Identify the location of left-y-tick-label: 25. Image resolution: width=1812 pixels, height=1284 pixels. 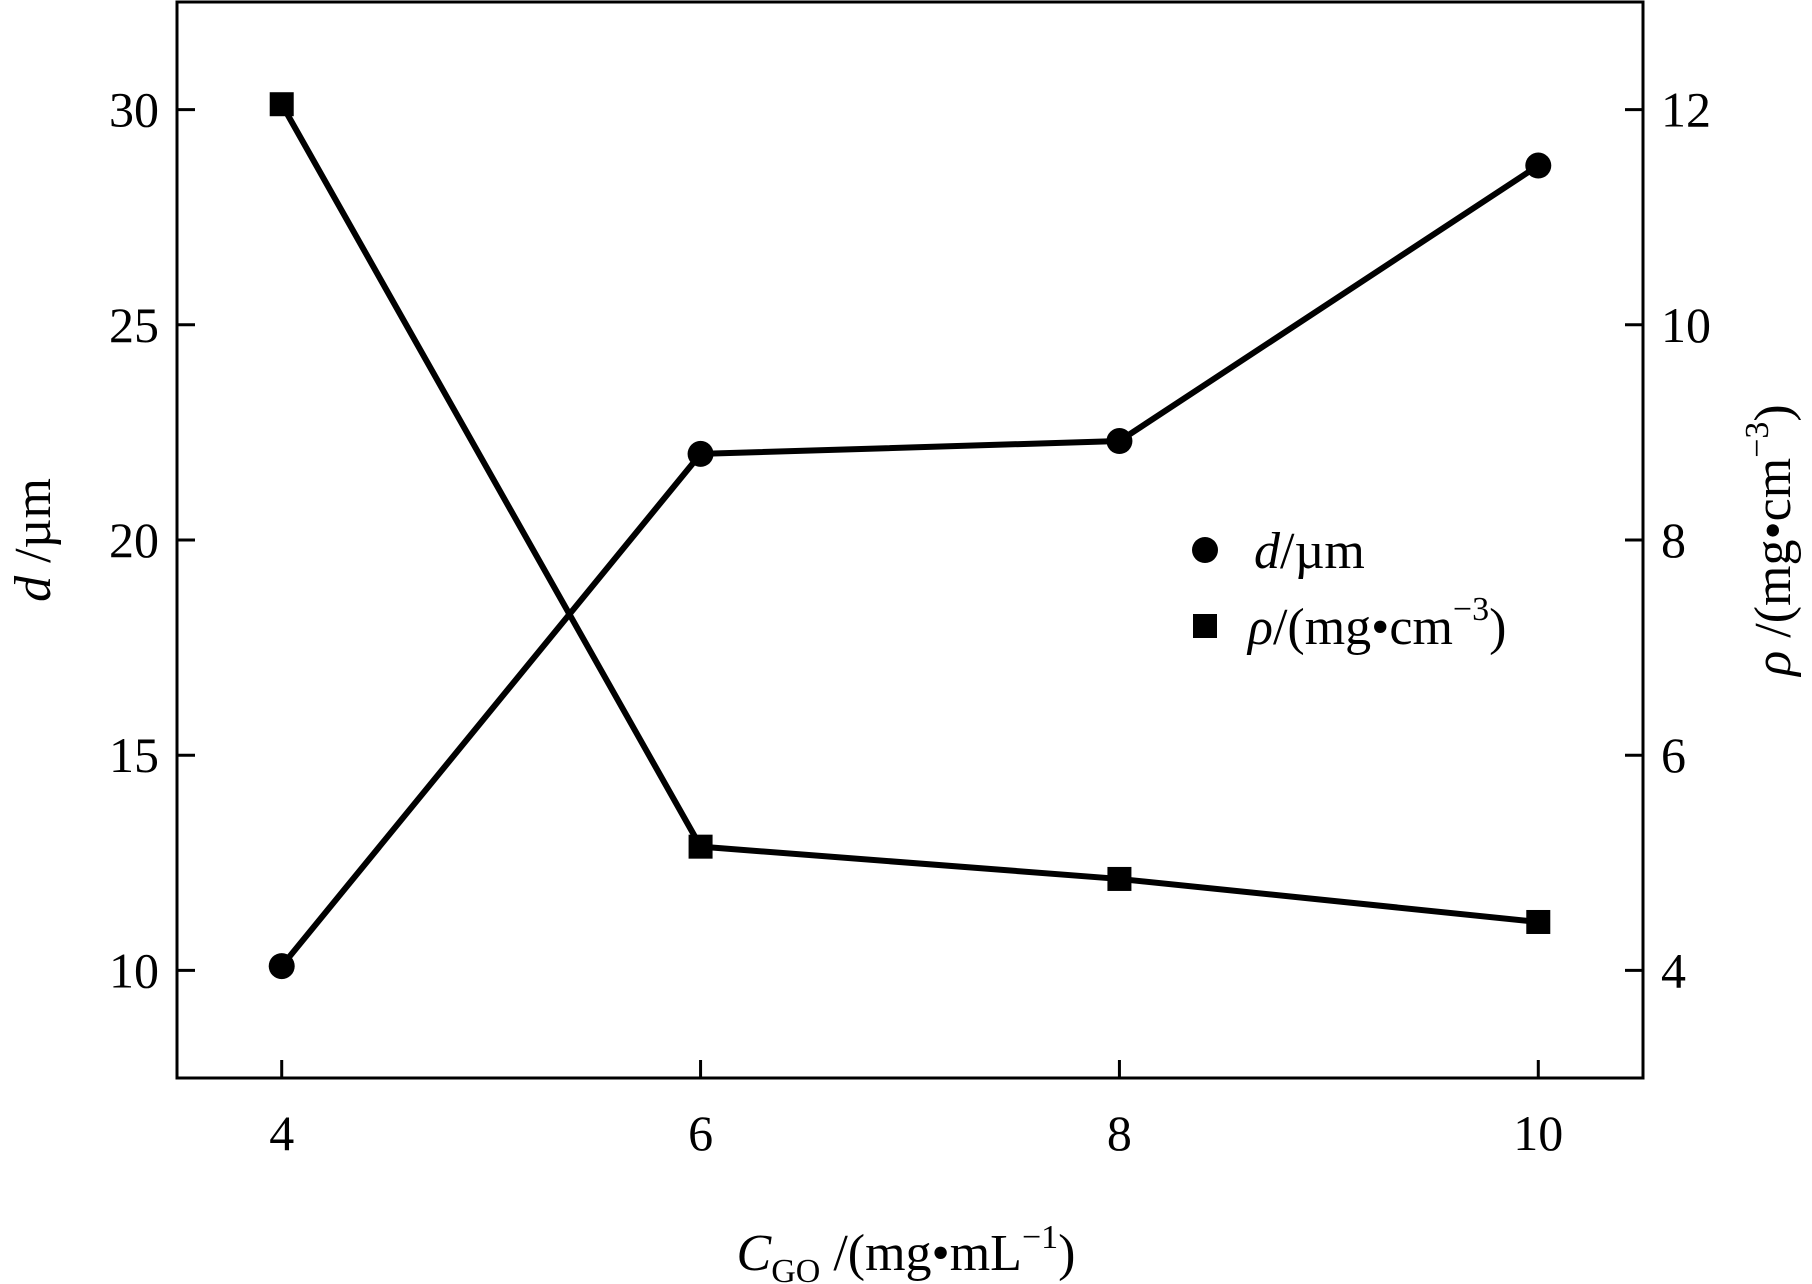
(134, 325).